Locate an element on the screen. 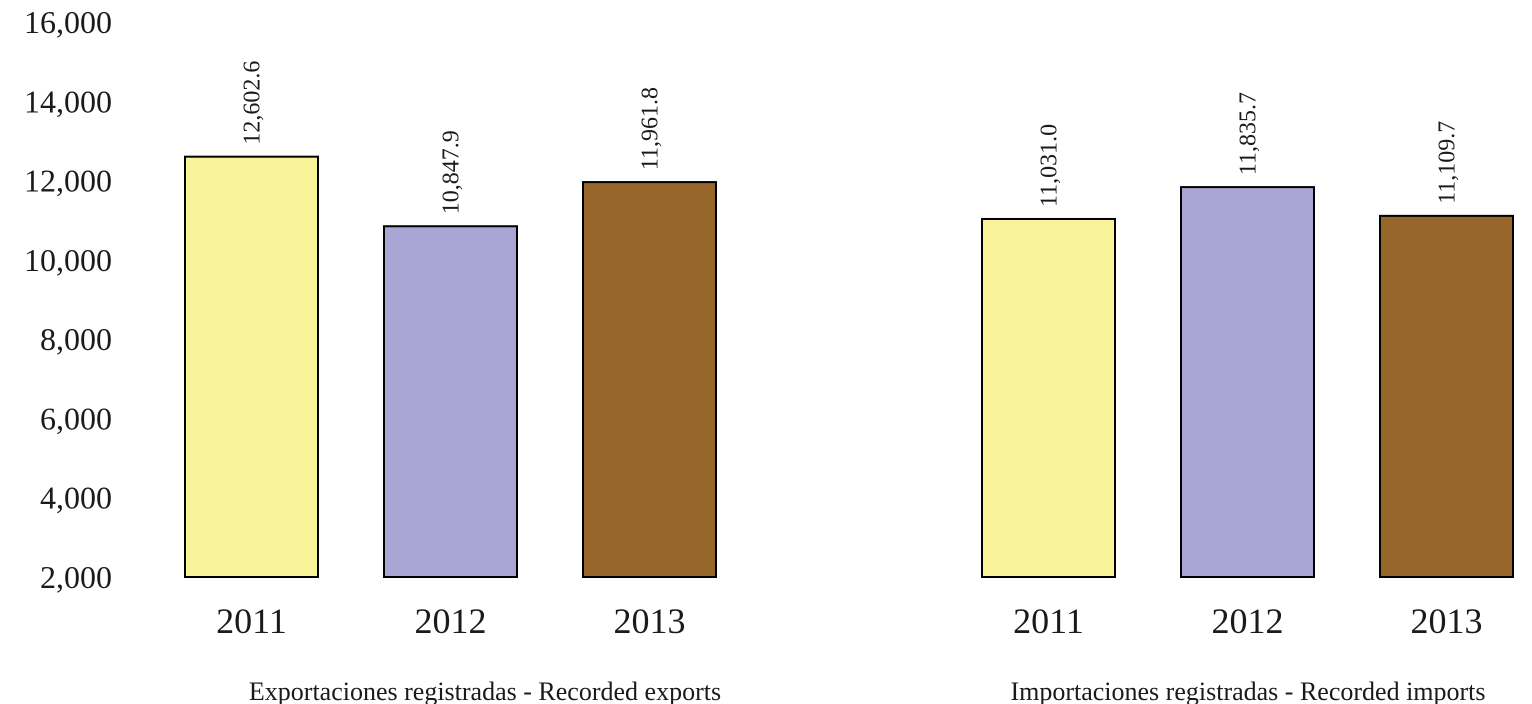 Image resolution: width=1532 pixels, height=704 pixels. data-label: 12,602.6 is located at coordinates (253, 103).